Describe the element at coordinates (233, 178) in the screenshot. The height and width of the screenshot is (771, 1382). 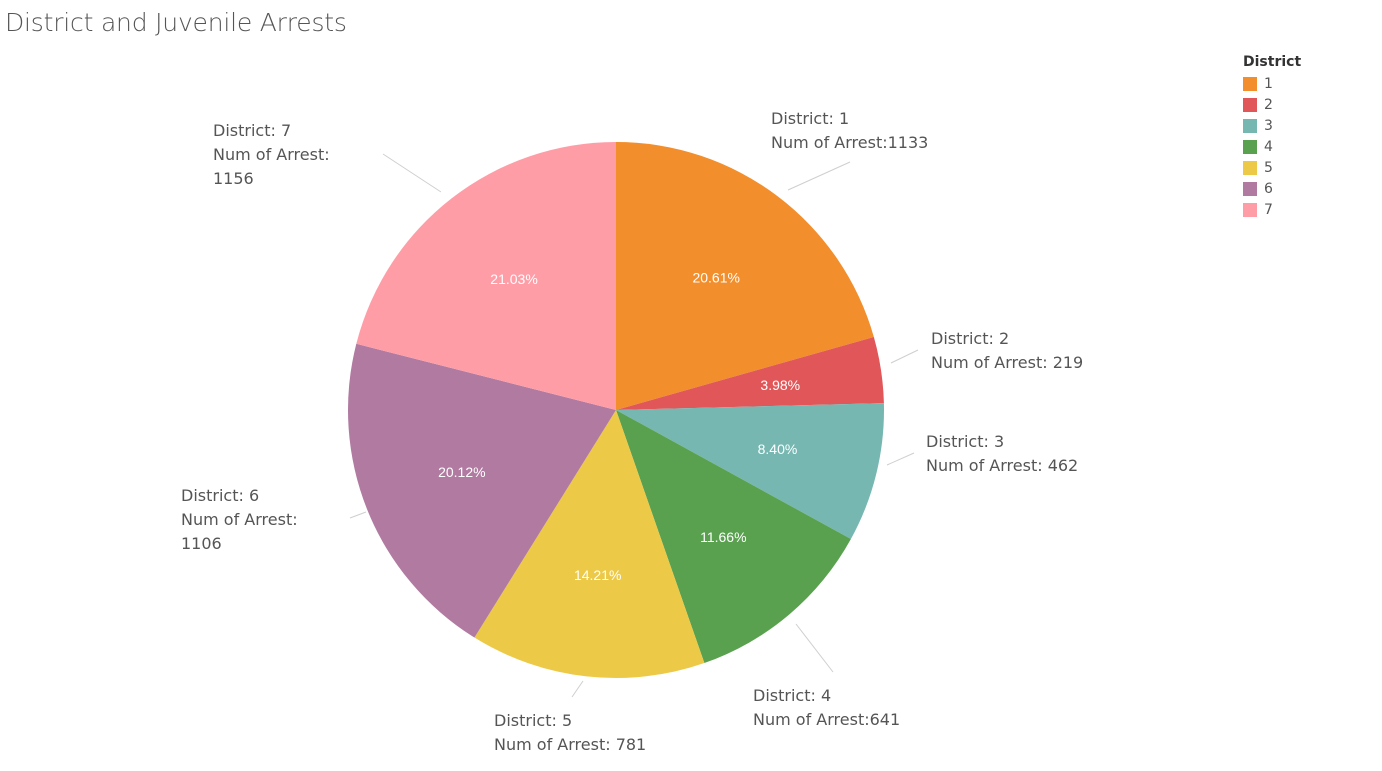
I see `annotation-district-7-line-3: 1156` at that location.